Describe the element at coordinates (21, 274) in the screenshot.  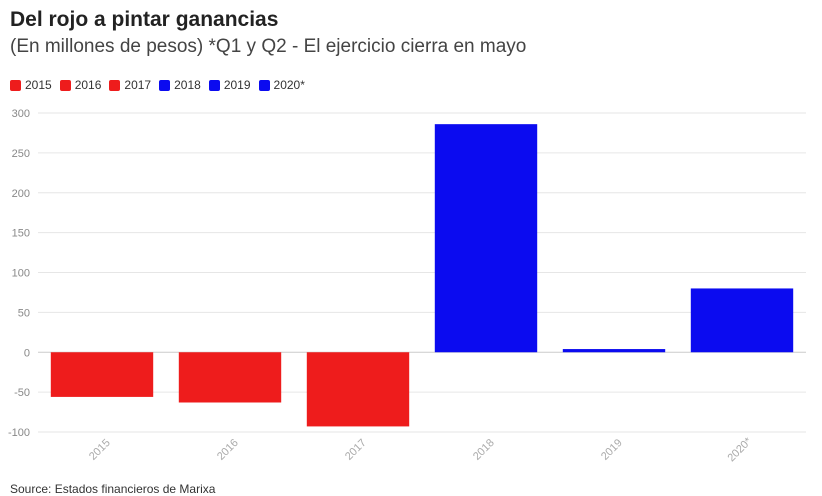
I see `y-tick-label: 100` at that location.